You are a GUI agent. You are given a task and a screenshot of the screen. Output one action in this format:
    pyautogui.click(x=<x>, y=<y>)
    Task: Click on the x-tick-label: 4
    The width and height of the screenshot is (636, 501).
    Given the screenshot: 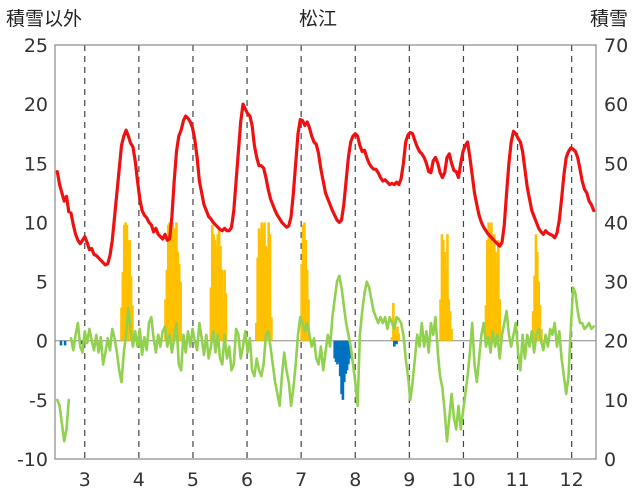 What is the action you would take?
    pyautogui.click(x=139, y=480)
    